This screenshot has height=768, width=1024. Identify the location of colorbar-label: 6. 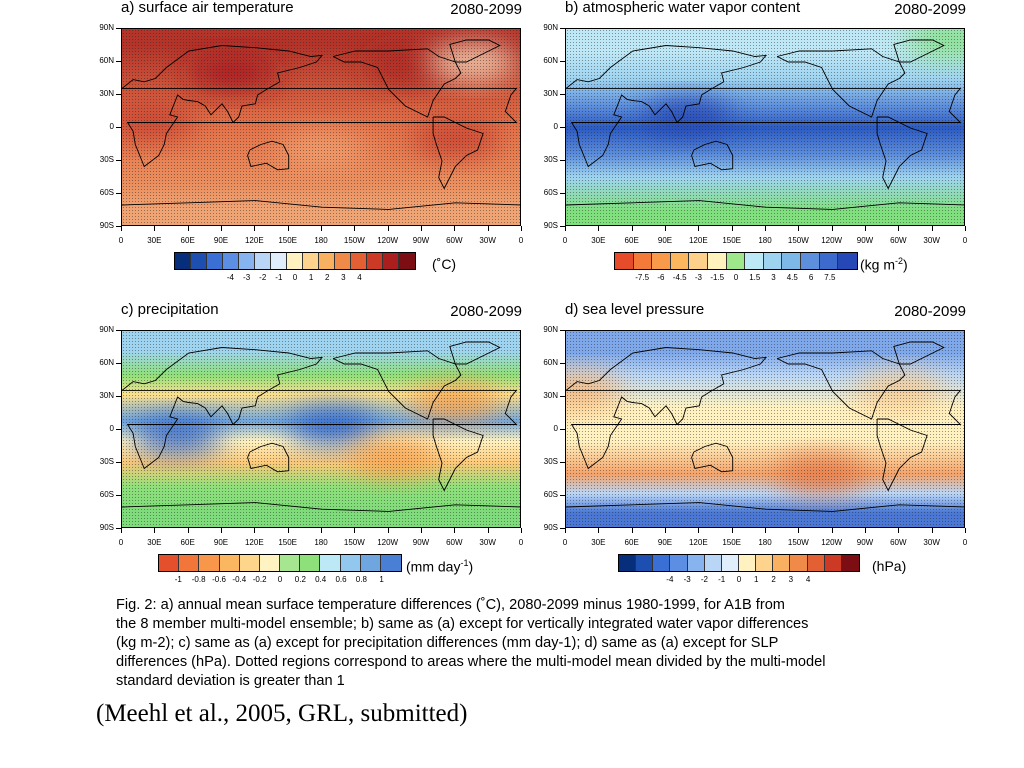
(811, 277).